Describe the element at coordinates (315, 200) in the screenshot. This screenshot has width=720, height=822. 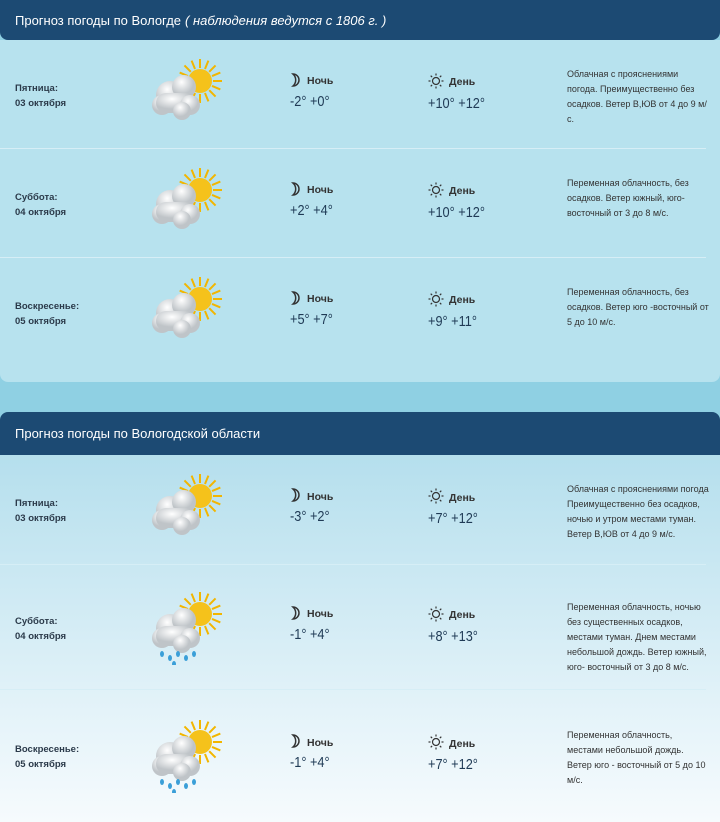
I see `night-temp: Ночь +2° +4°` at that location.